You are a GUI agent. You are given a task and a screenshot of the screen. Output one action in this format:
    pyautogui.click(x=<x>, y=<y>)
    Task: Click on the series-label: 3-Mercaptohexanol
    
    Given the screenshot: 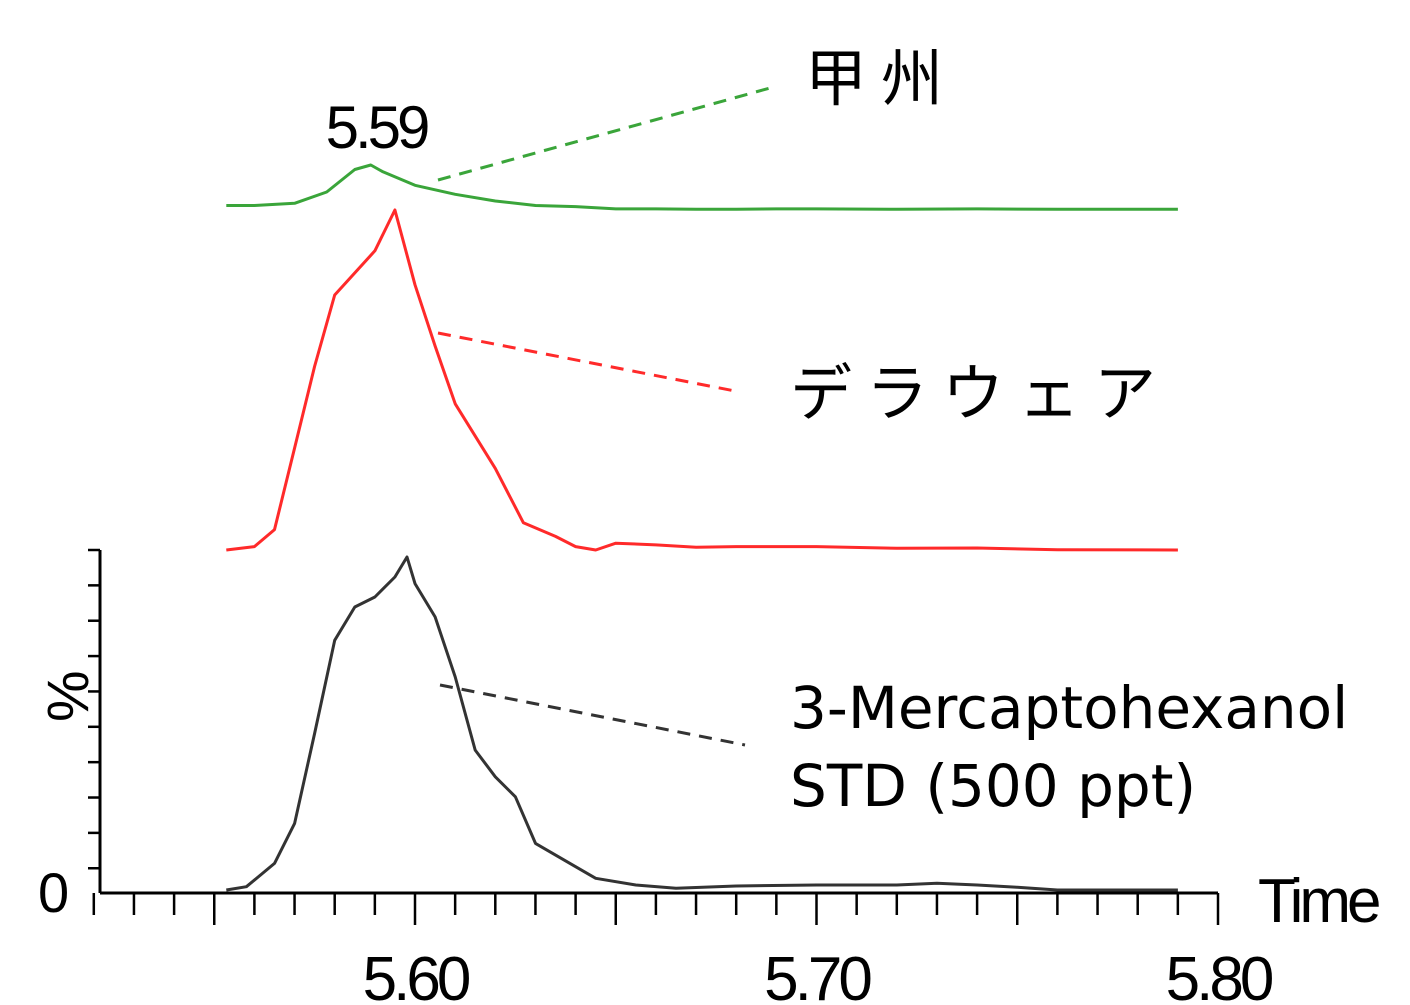 What is the action you would take?
    pyautogui.click(x=1069, y=708)
    